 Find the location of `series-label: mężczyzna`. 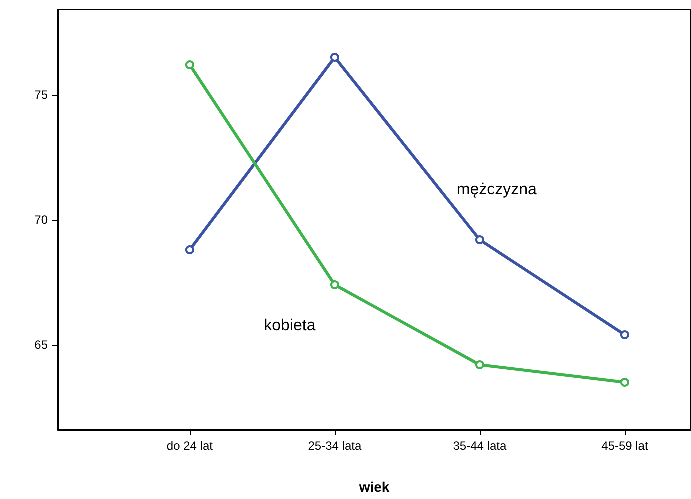

series-label: mężczyzna is located at coordinates (497, 190).